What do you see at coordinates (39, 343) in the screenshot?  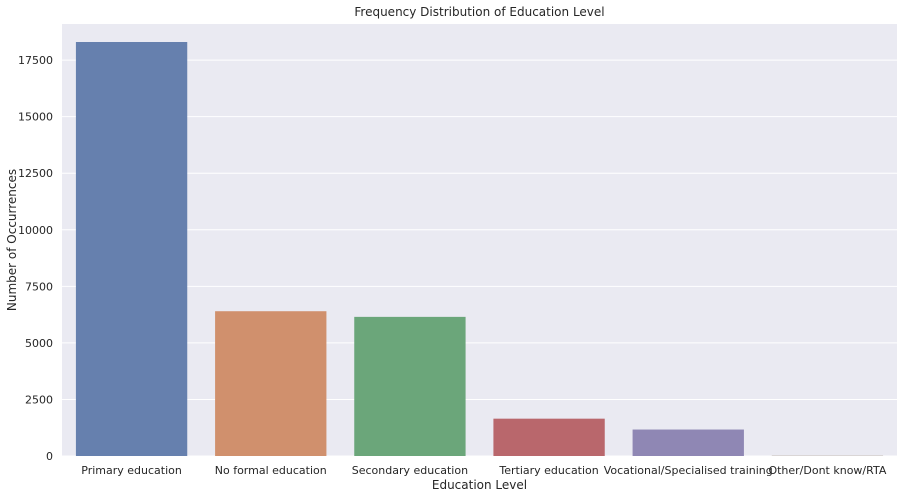 I see `y-tick-label: 5000` at bounding box center [39, 343].